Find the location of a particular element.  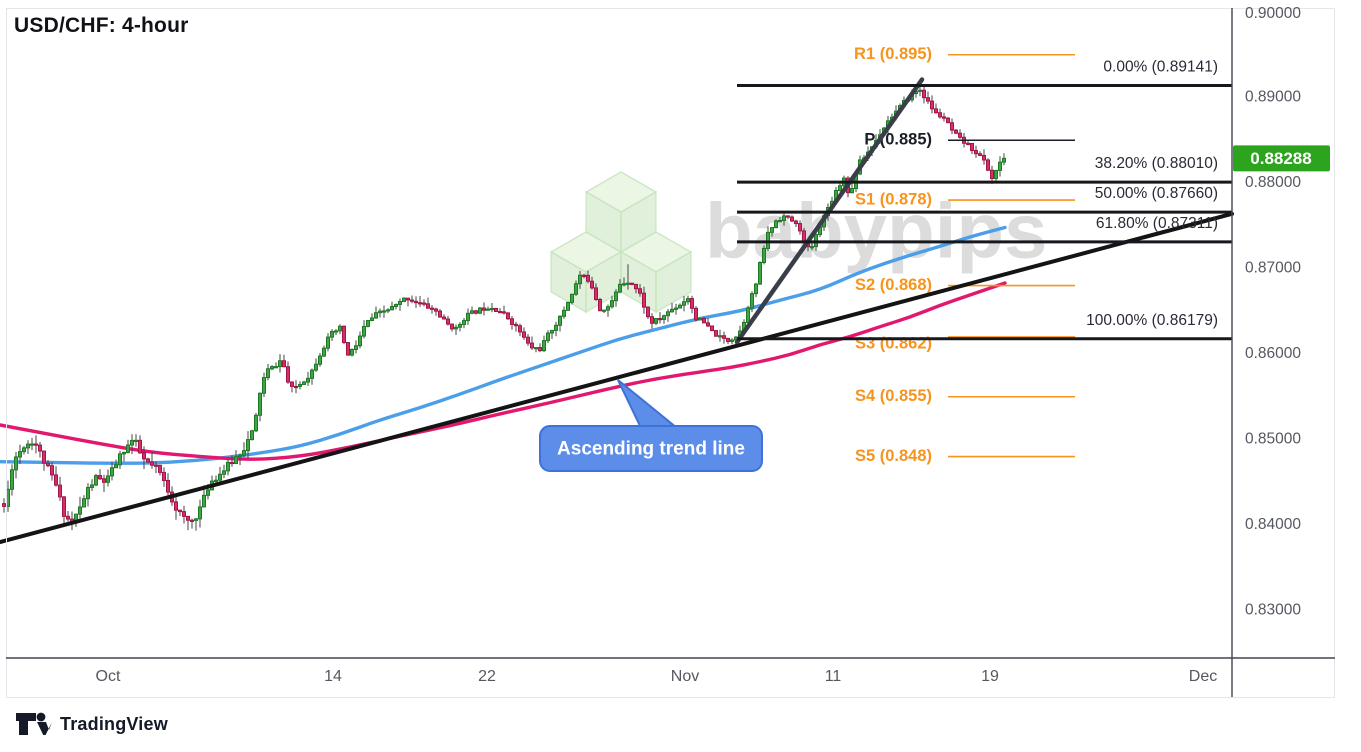

svg-text: Oct is located at coordinates (108, 676).